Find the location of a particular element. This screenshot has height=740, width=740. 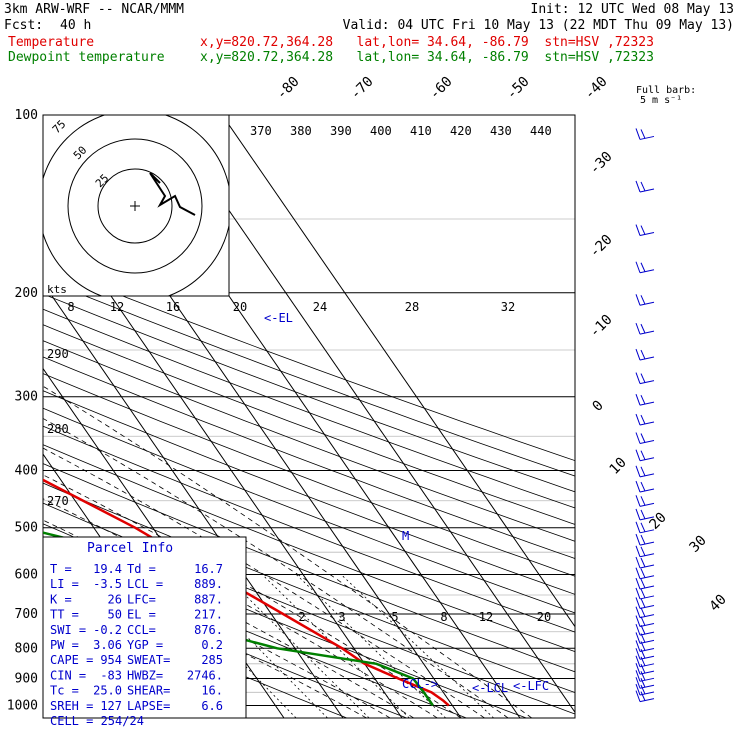

theta-label: 430 is located at coordinates (501, 131).